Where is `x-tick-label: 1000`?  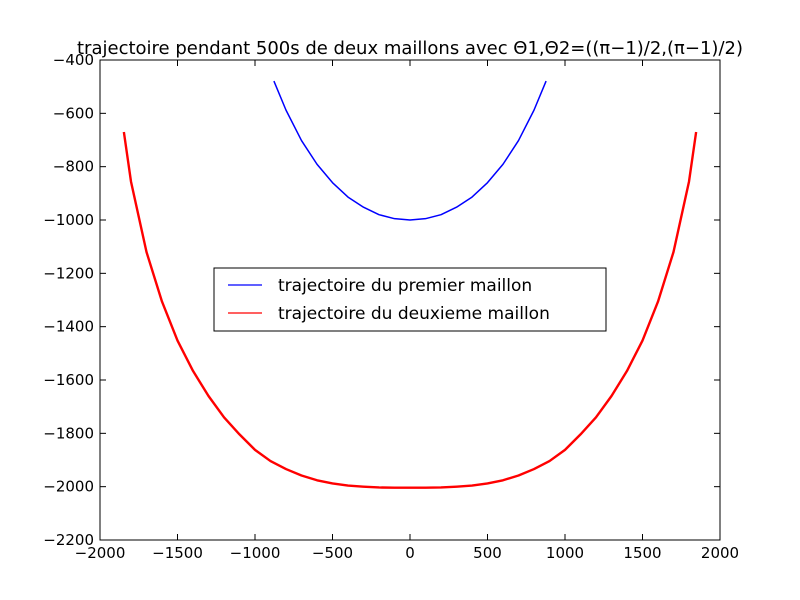
x-tick-label: 1000 is located at coordinates (565, 553).